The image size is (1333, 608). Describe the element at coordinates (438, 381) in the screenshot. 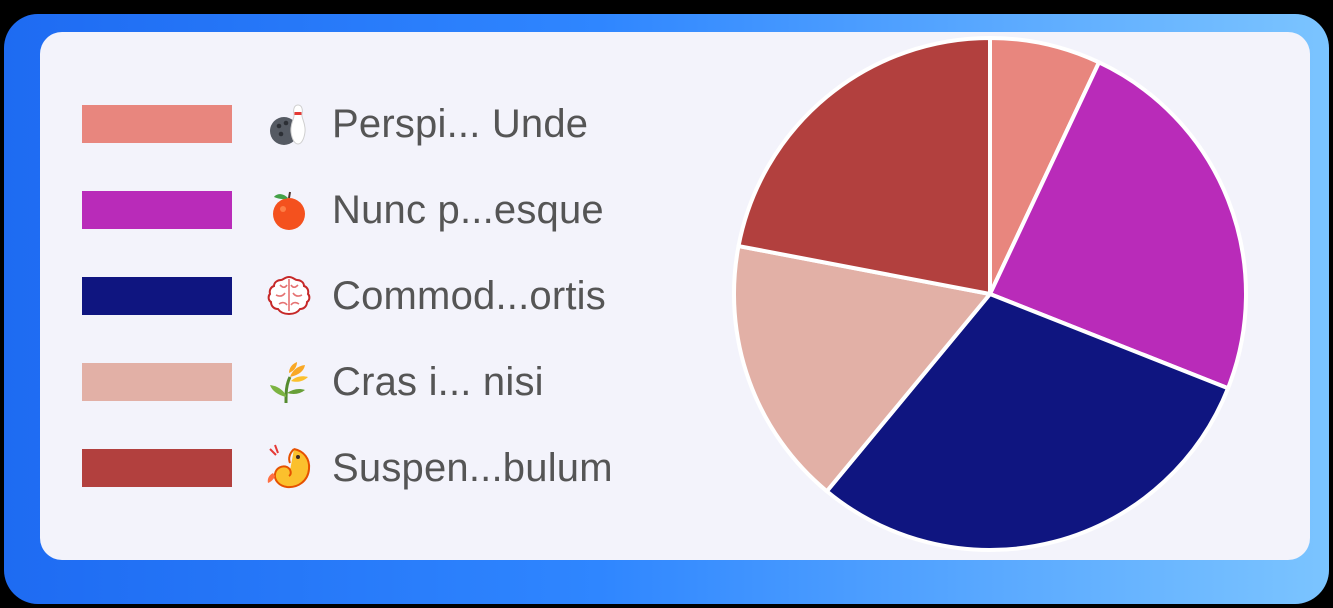

I see `legend-label: Cras i... nisi` at that location.